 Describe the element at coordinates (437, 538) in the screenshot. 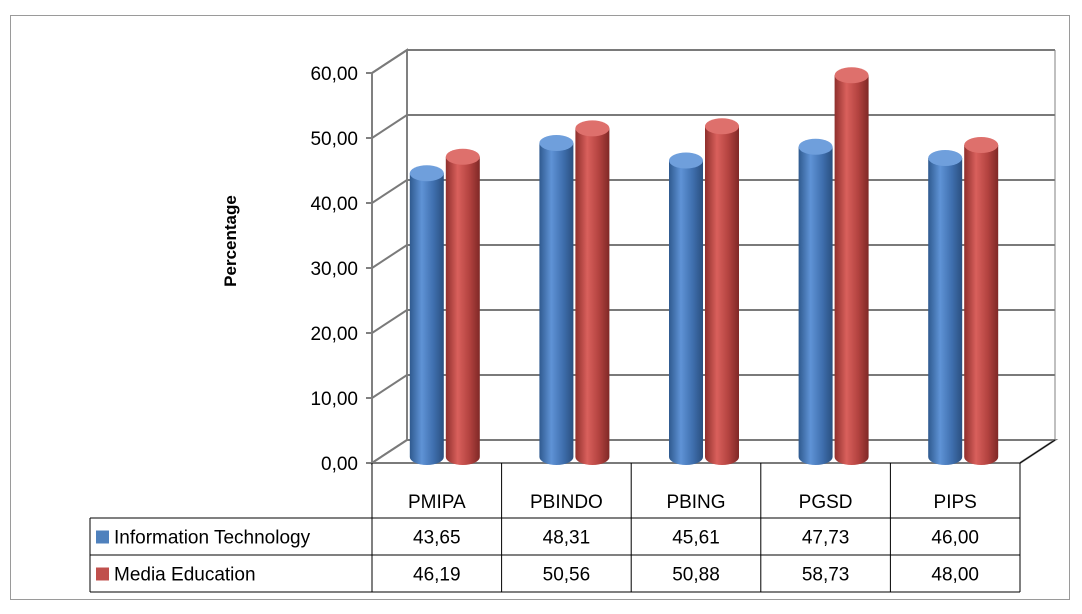

I see `data-label: 43,65` at that location.